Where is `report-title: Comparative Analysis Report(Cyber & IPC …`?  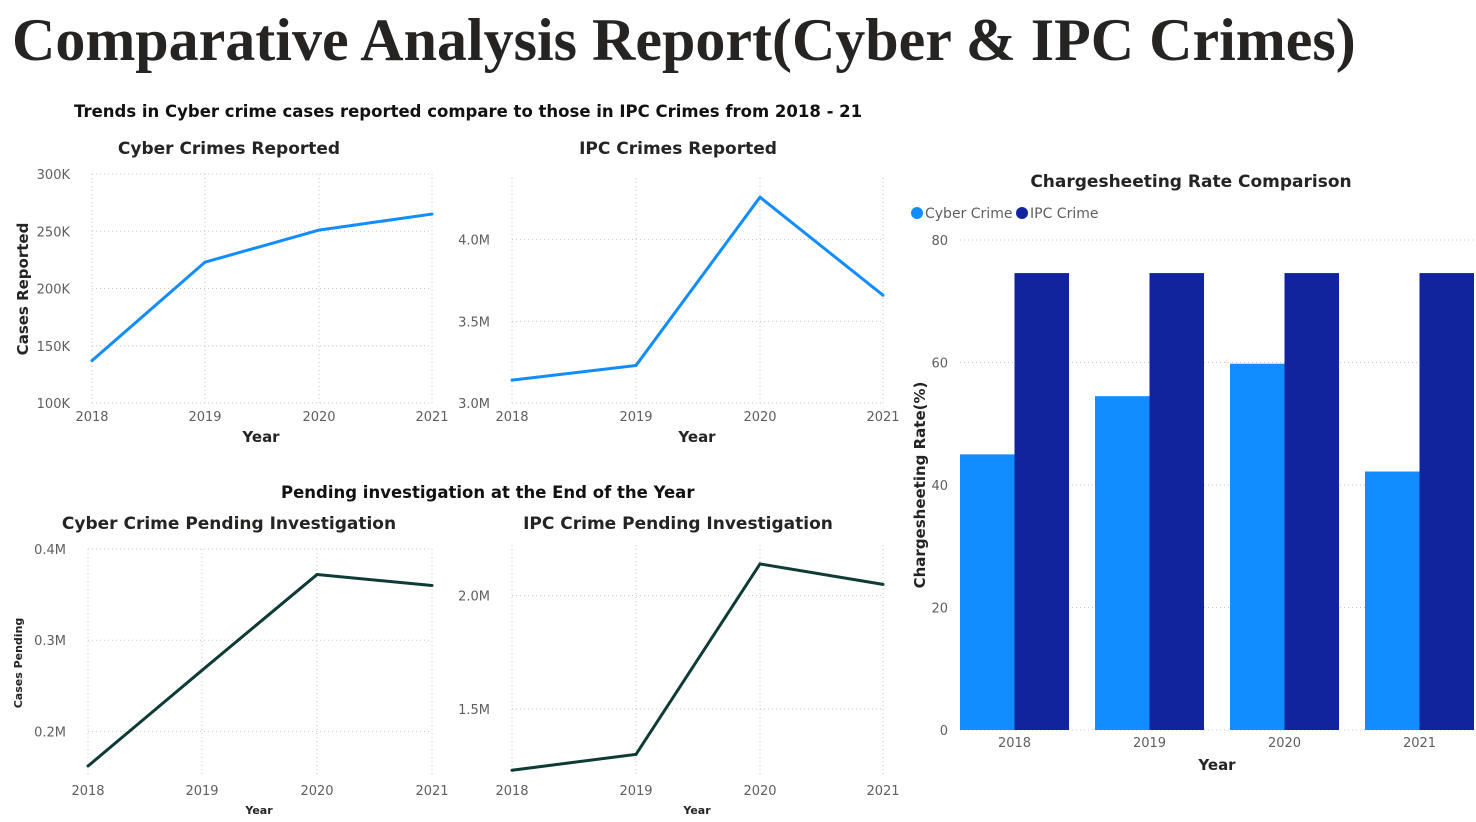 report-title: Comparative Analysis Report(Cyber & IPC … is located at coordinates (684, 40).